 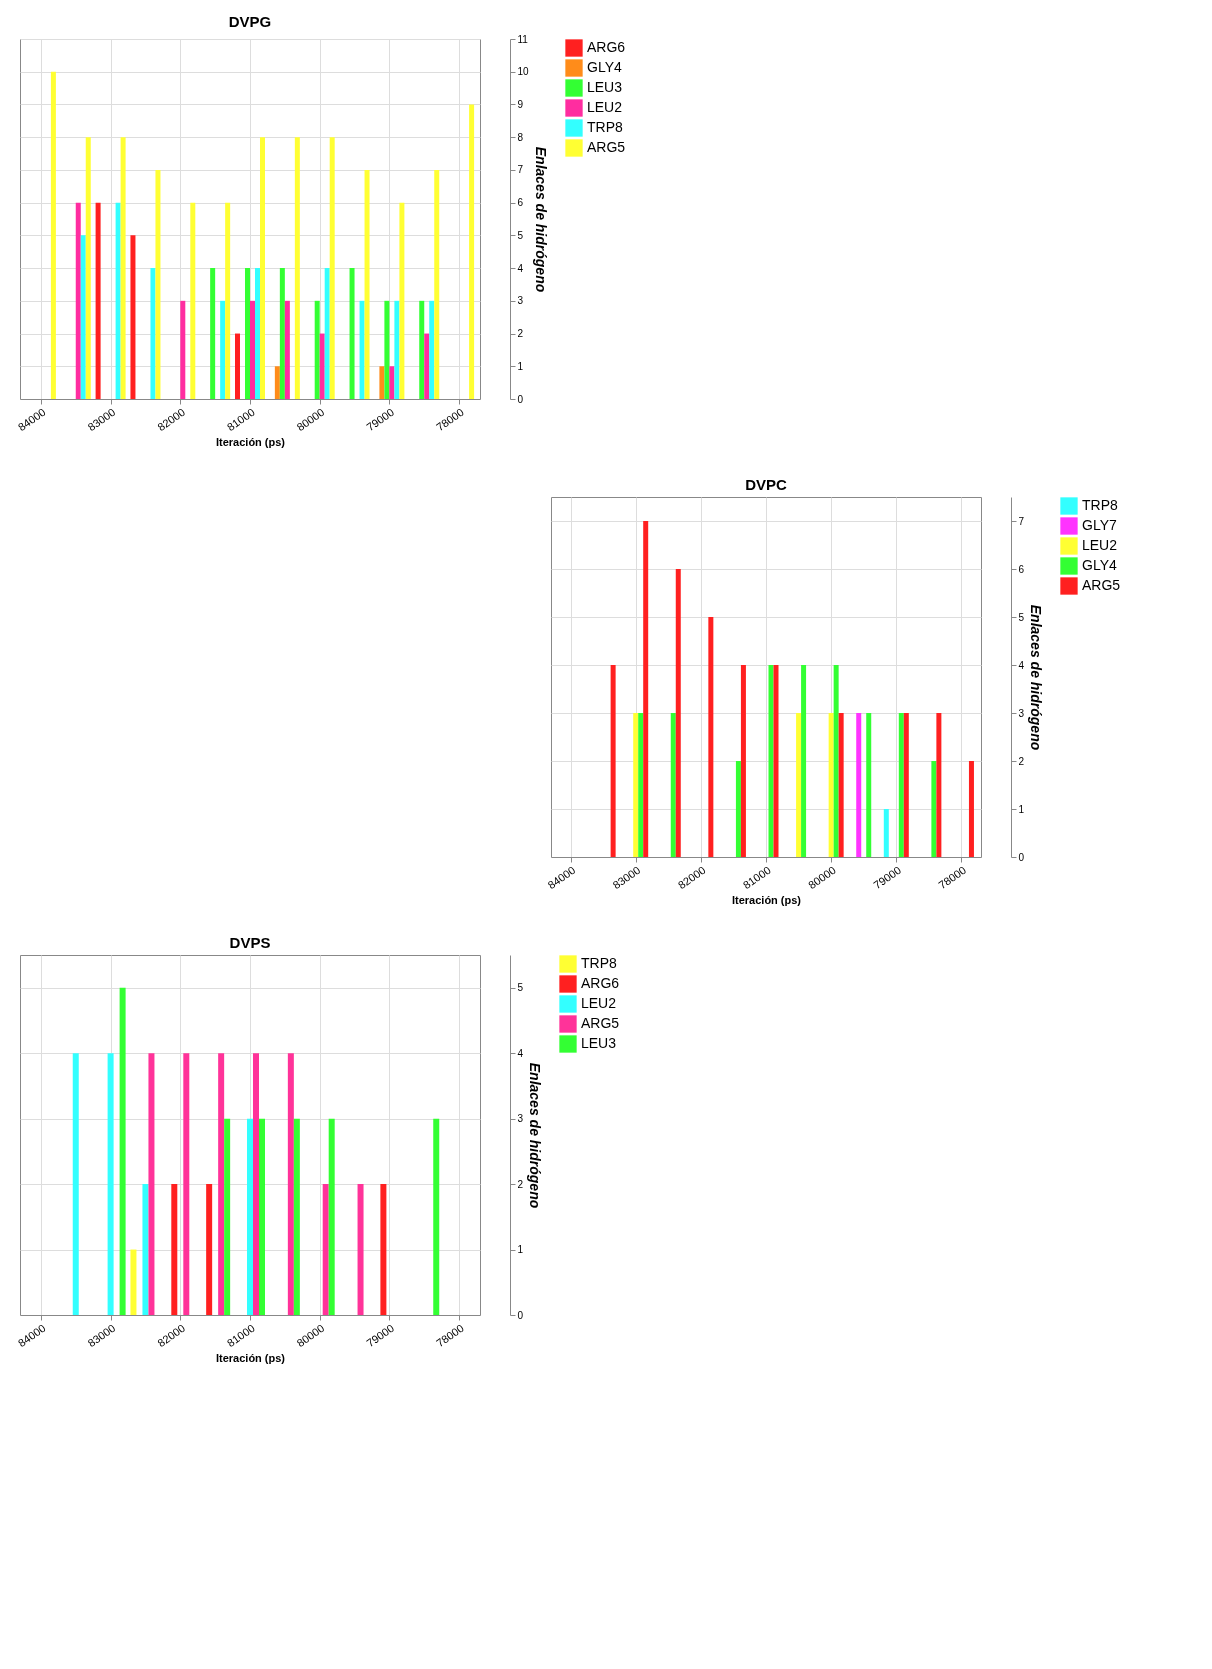 What do you see at coordinates (250, 21) in the screenshot?
I see `chart-title: DVPG` at bounding box center [250, 21].